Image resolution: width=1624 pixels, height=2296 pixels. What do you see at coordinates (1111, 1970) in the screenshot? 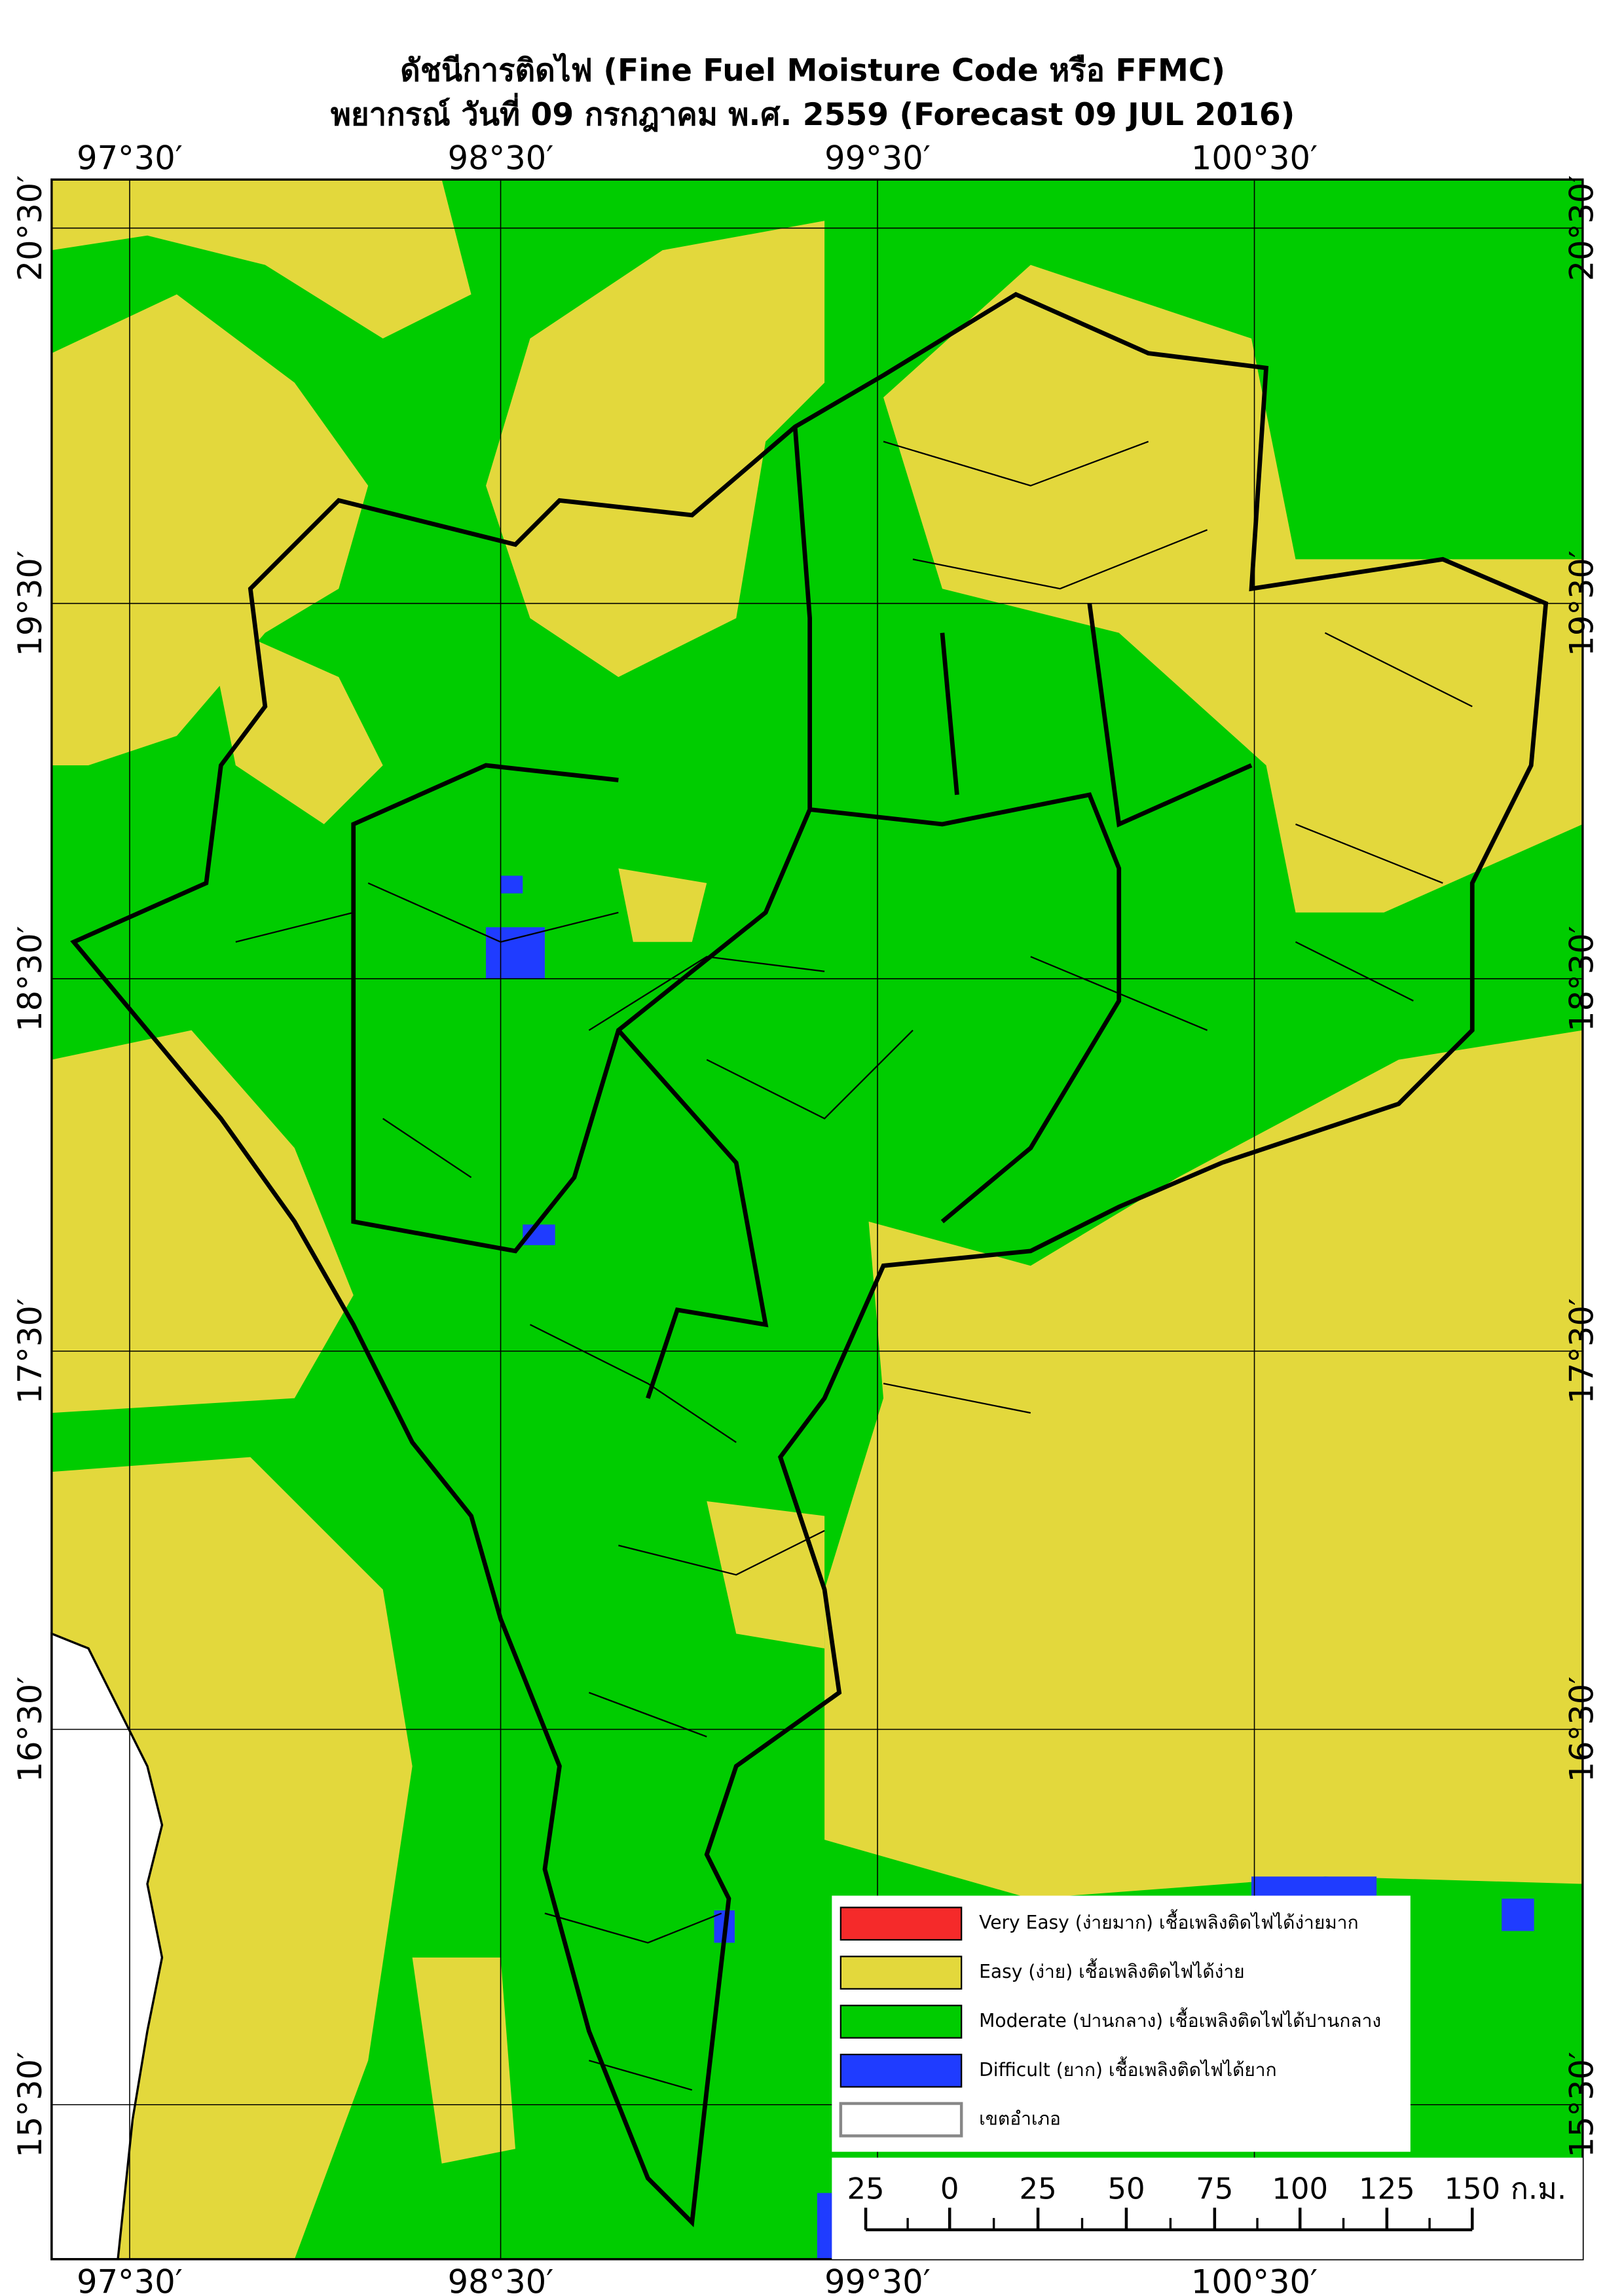
I see `legend-label: Easy (ง่าย) เชื้อเพลิงติดไฟได้ง่าย` at bounding box center [1111, 1970].